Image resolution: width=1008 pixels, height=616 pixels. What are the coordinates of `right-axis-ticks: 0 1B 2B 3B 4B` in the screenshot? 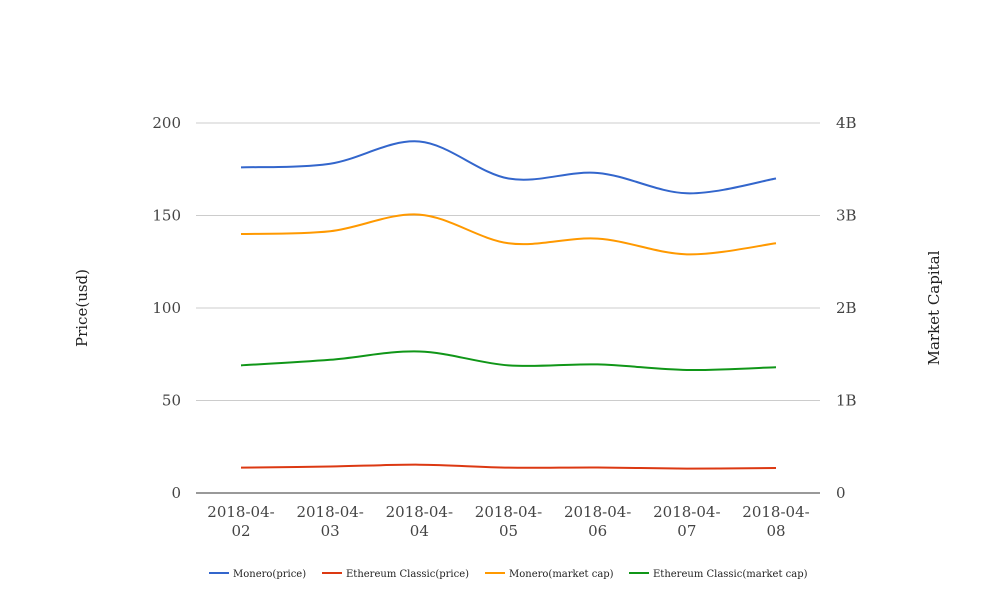 It's located at (846, 308).